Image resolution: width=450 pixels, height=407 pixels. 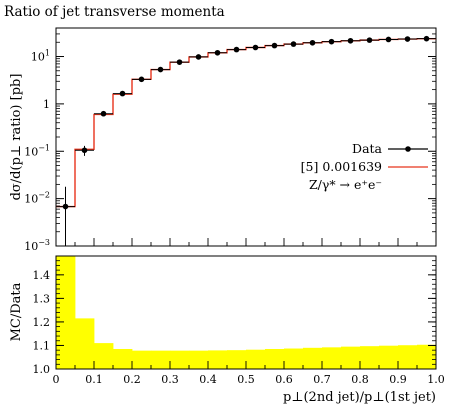 What do you see at coordinates (398, 379) in the screenshot?
I see `x-tick-label: 0.9` at bounding box center [398, 379].